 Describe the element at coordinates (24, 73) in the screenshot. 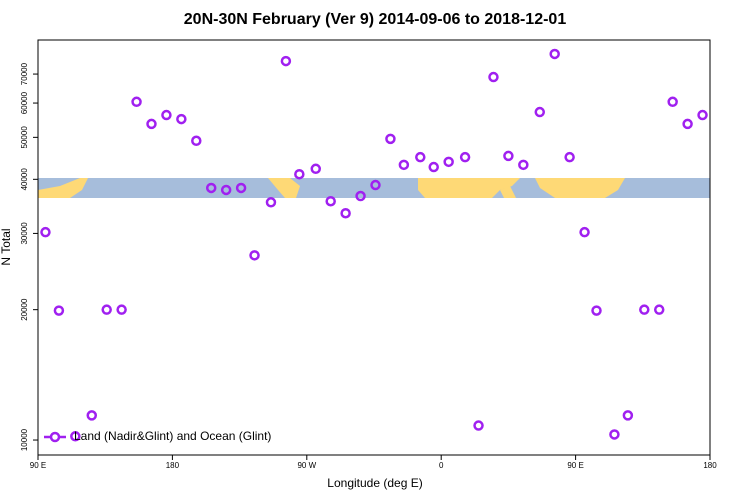

I see `y-tick-label: 70000` at that location.